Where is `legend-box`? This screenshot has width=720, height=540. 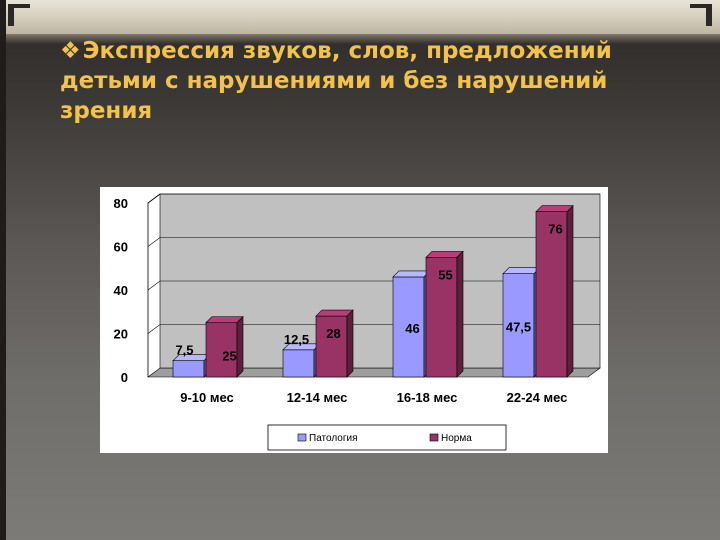 legend-box is located at coordinates (387, 437).